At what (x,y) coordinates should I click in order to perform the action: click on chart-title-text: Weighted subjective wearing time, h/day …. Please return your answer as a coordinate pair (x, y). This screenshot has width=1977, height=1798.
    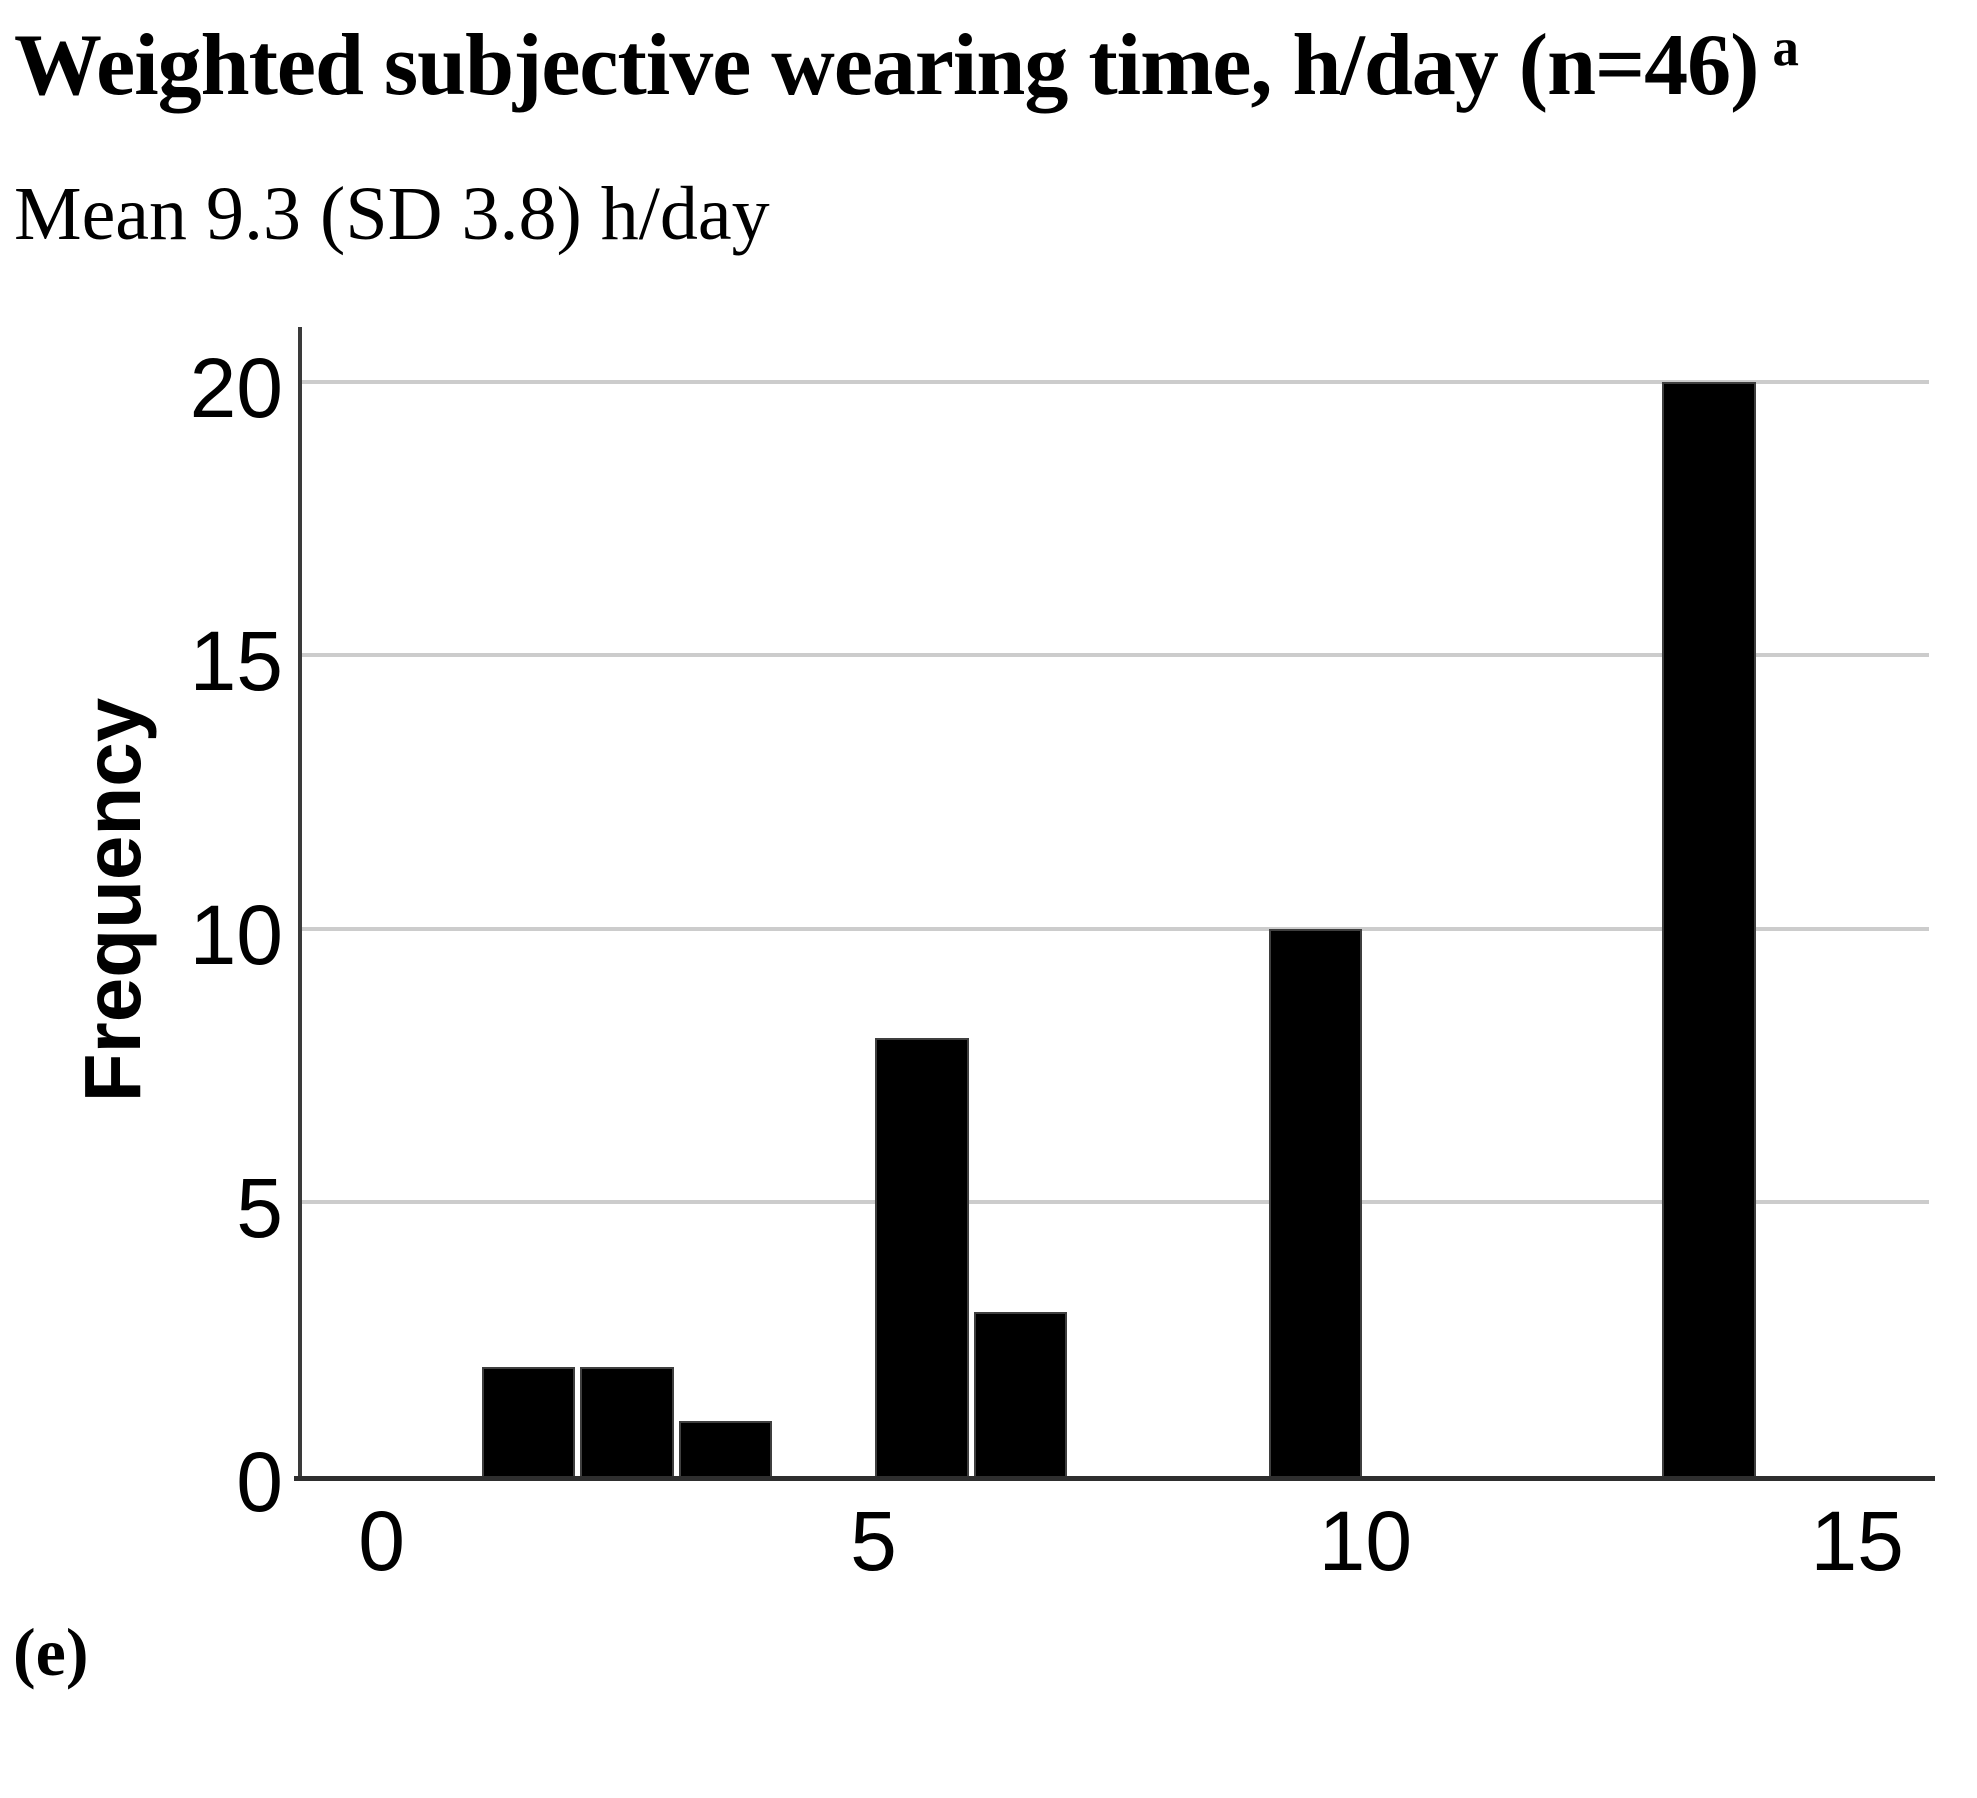
    Looking at the image, I should click on (886, 66).